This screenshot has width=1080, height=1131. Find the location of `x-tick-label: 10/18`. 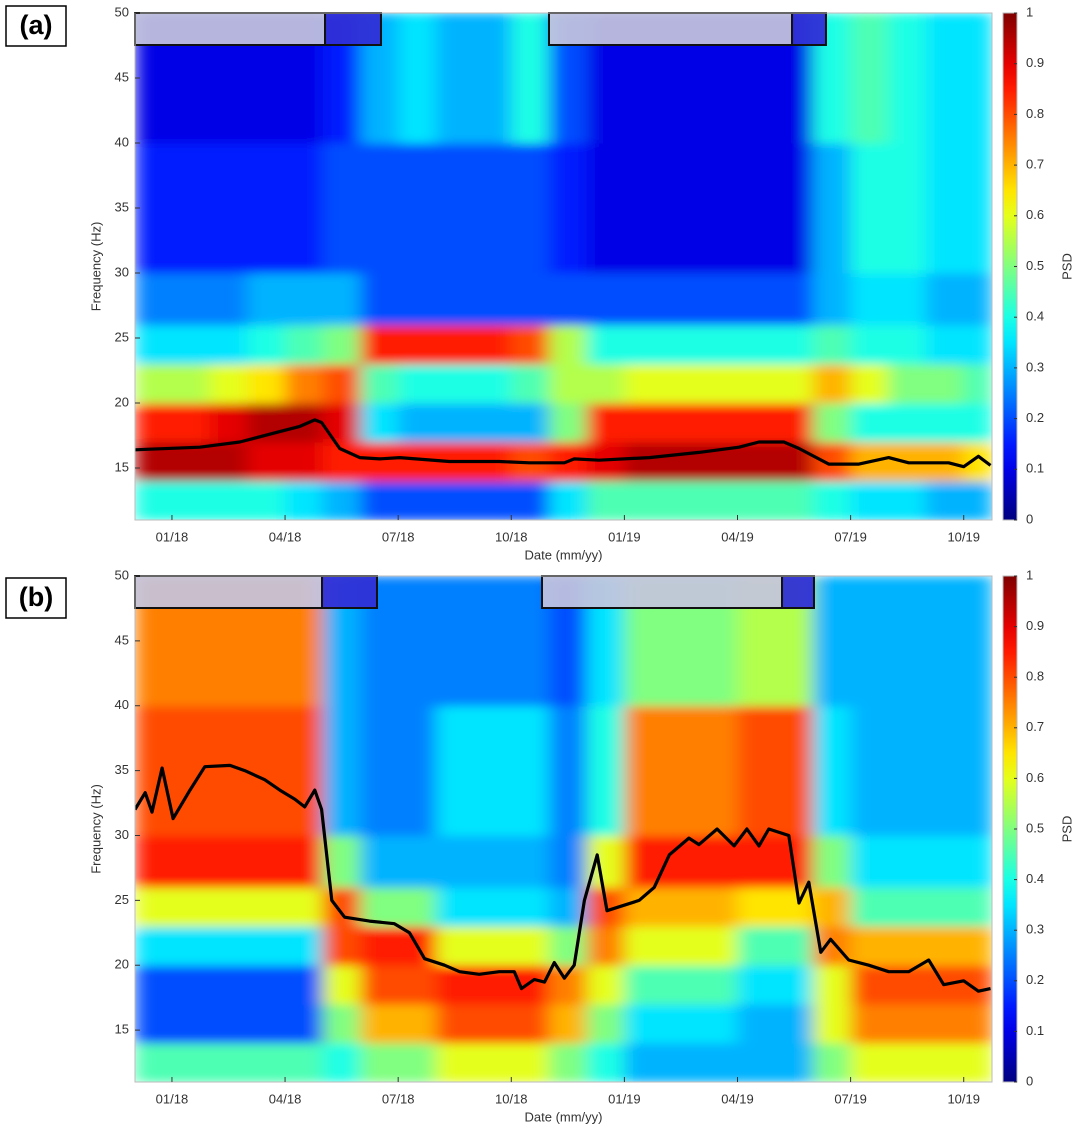

x-tick-label: 10/18 is located at coordinates (511, 536).